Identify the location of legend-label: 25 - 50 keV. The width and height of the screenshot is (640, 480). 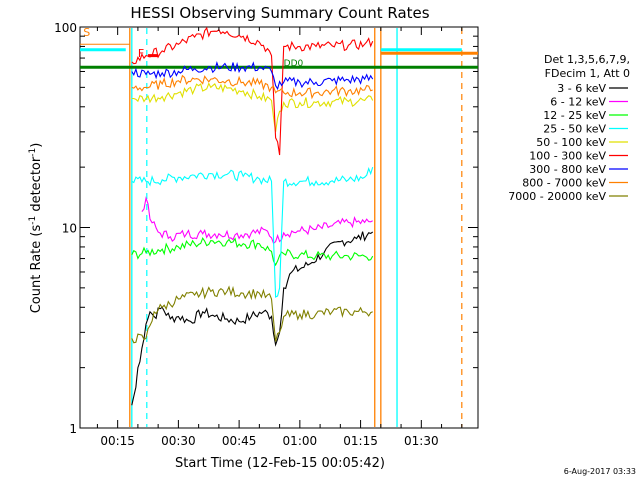
(574, 129).